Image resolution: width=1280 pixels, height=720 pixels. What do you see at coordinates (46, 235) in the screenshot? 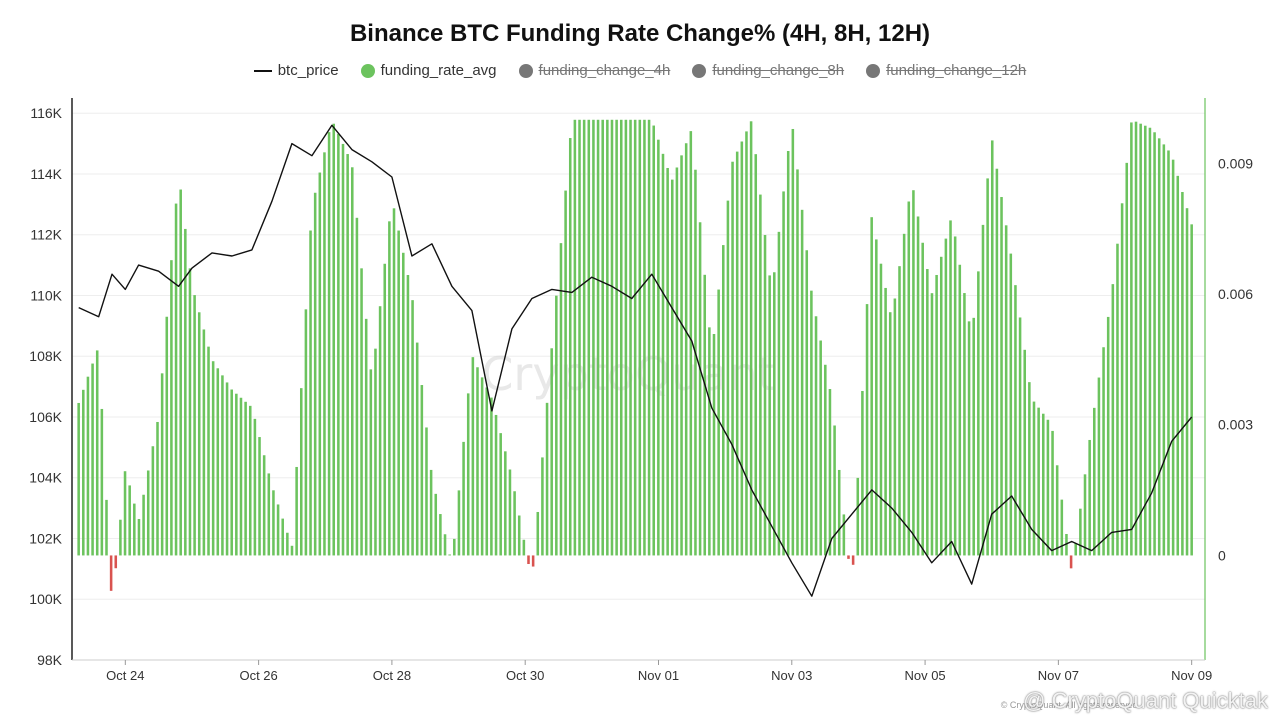
I see `y-left-tick-label: 112K` at bounding box center [46, 235].